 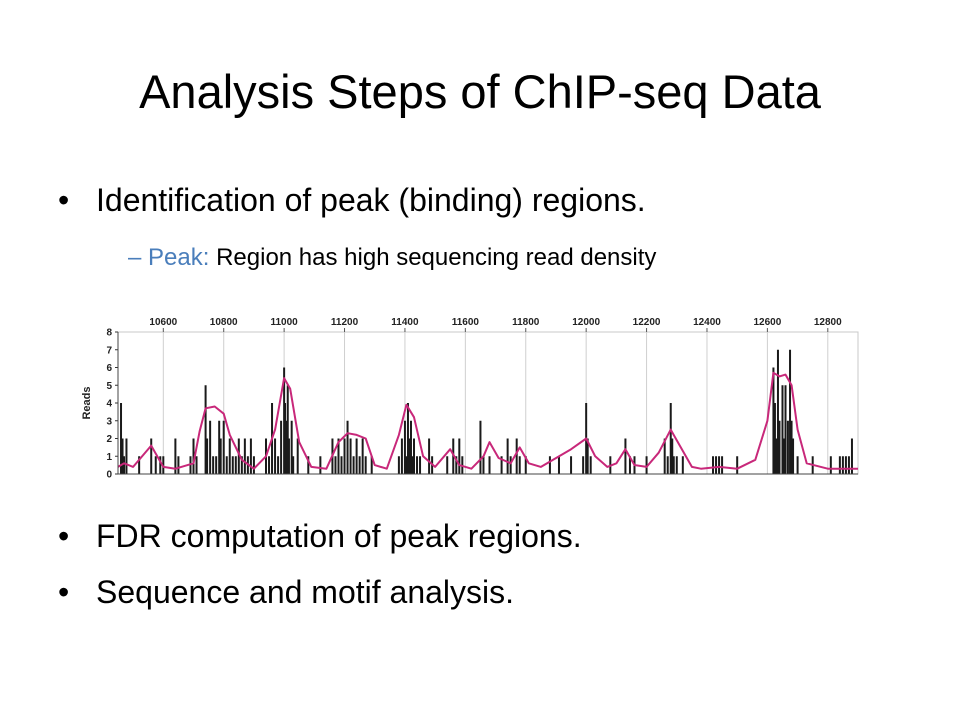 I want to click on y-tick-label: 2, so click(x=109, y=439).